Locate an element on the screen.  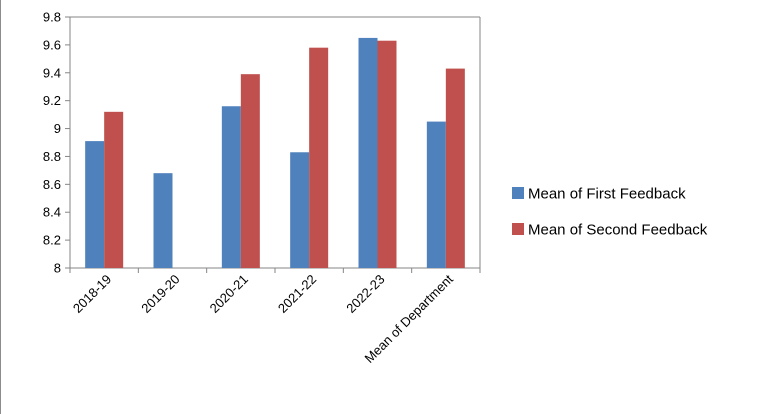
y-tick-label: 9.6 is located at coordinates (52, 44).